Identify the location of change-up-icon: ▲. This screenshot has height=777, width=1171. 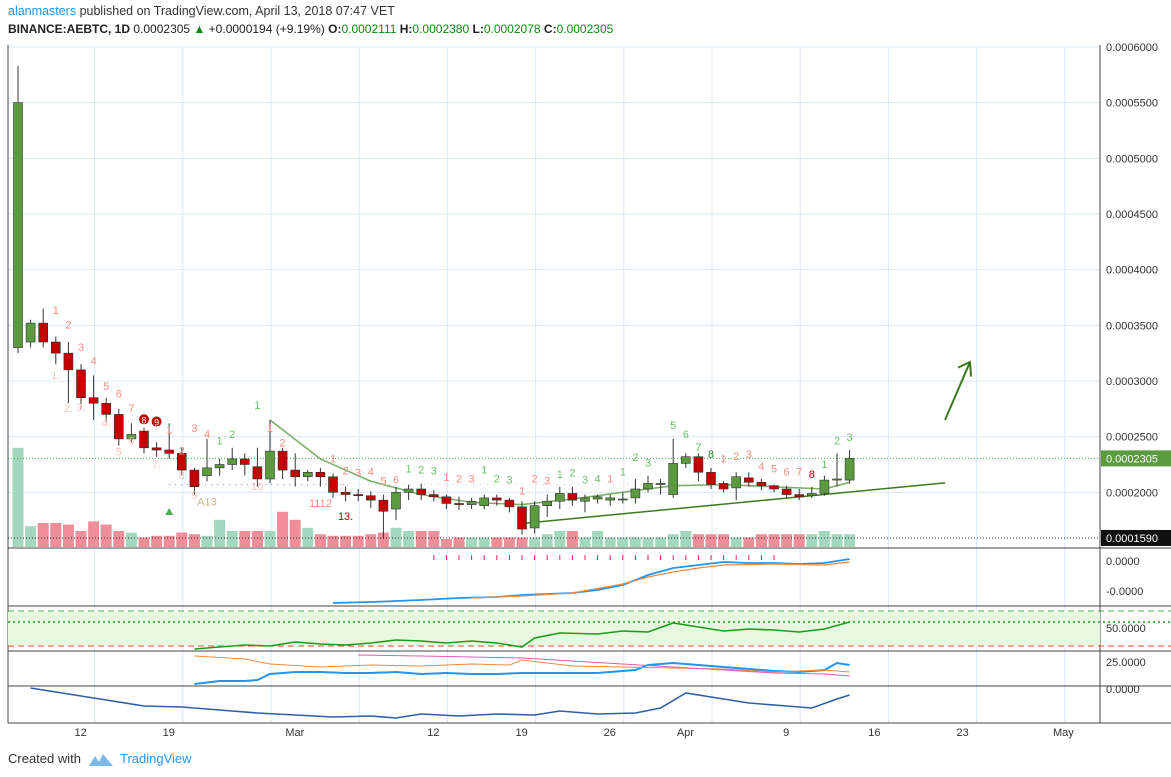
(199, 29).